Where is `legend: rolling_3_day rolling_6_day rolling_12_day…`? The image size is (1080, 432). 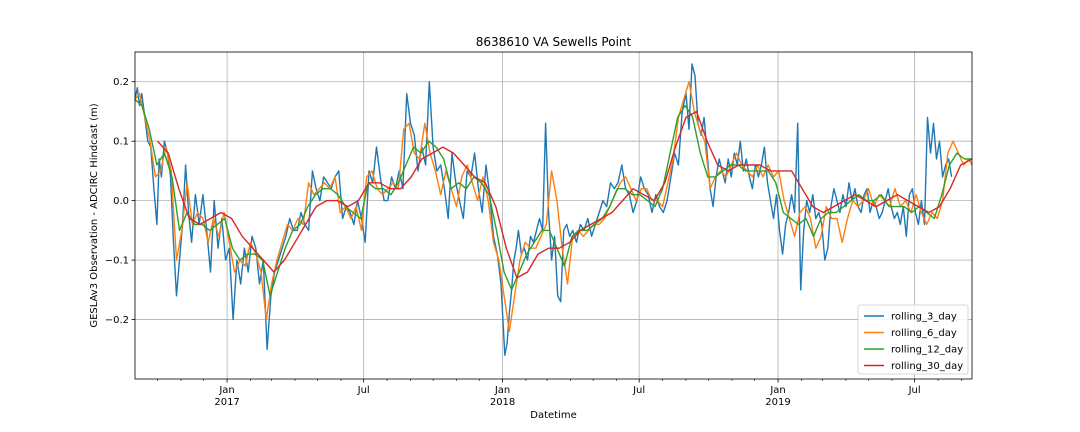 legend: rolling_3_day rolling_6_day rolling_12_day… is located at coordinates (913, 339).